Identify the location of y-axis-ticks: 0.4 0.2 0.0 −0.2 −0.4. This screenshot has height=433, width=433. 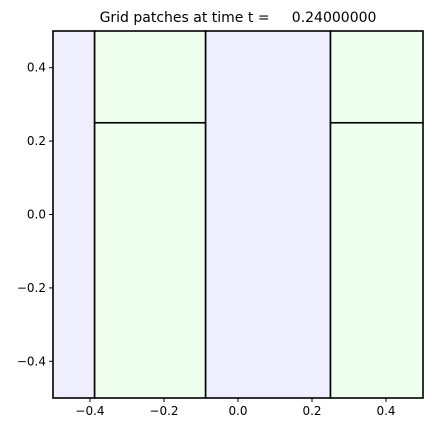
(35, 214).